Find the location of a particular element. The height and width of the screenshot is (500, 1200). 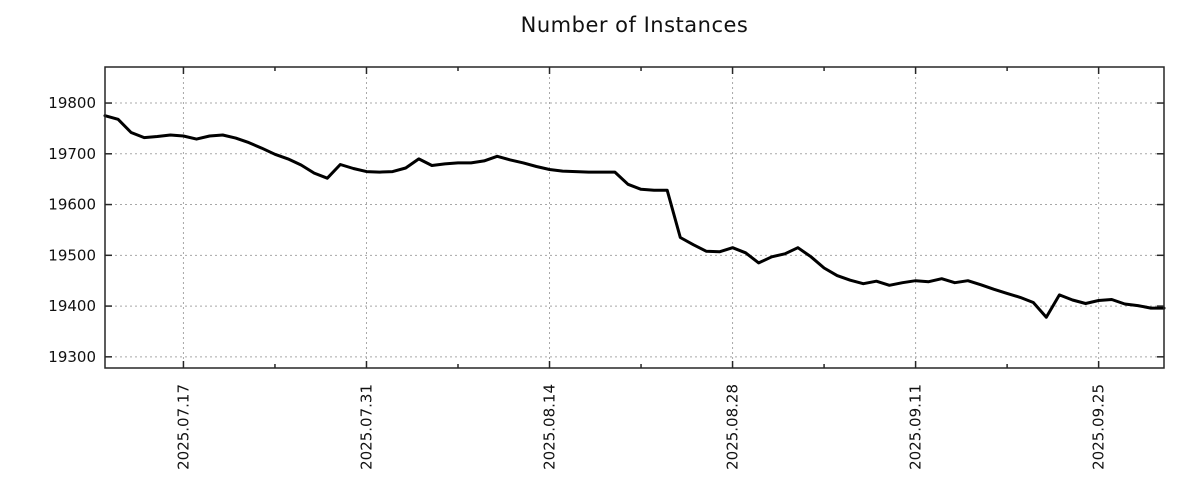

x-tick-label: 2025.09.11 is located at coordinates (916, 427).